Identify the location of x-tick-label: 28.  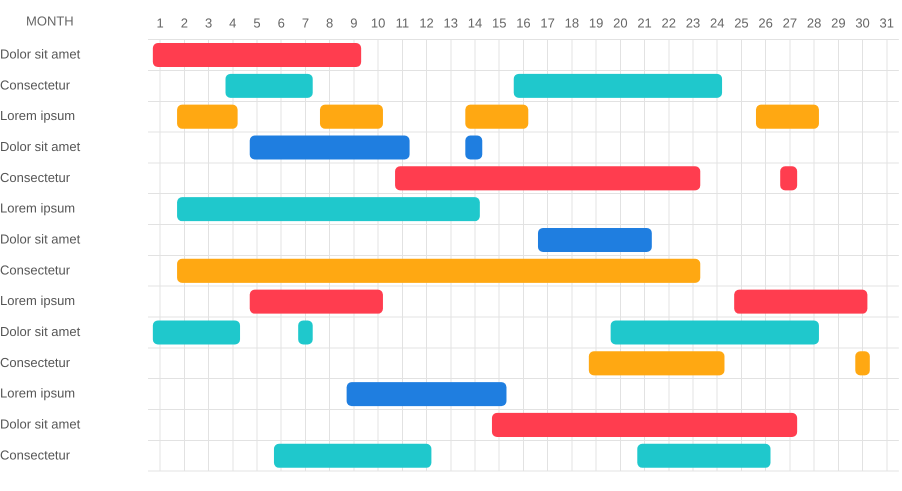
(814, 22).